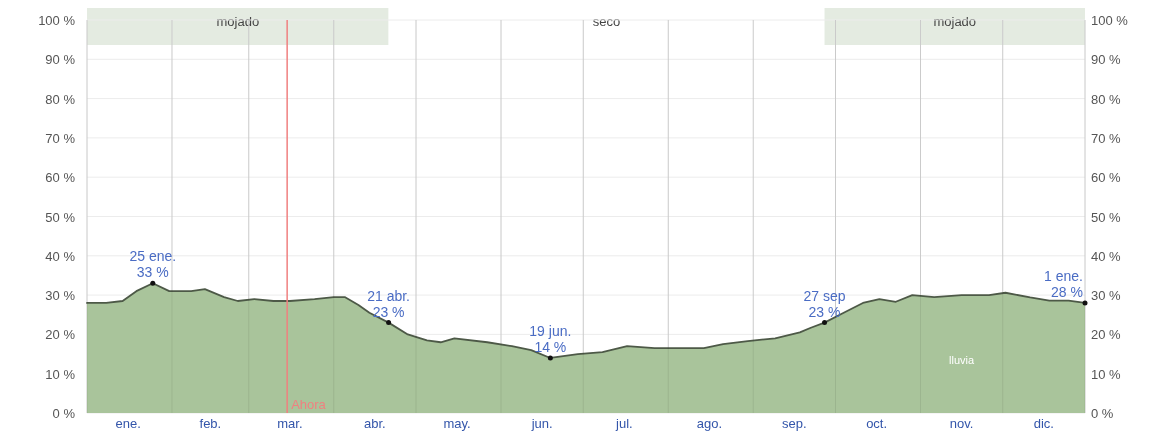 The image size is (1161, 445). I want to click on x-tick-label: oct., so click(877, 423).